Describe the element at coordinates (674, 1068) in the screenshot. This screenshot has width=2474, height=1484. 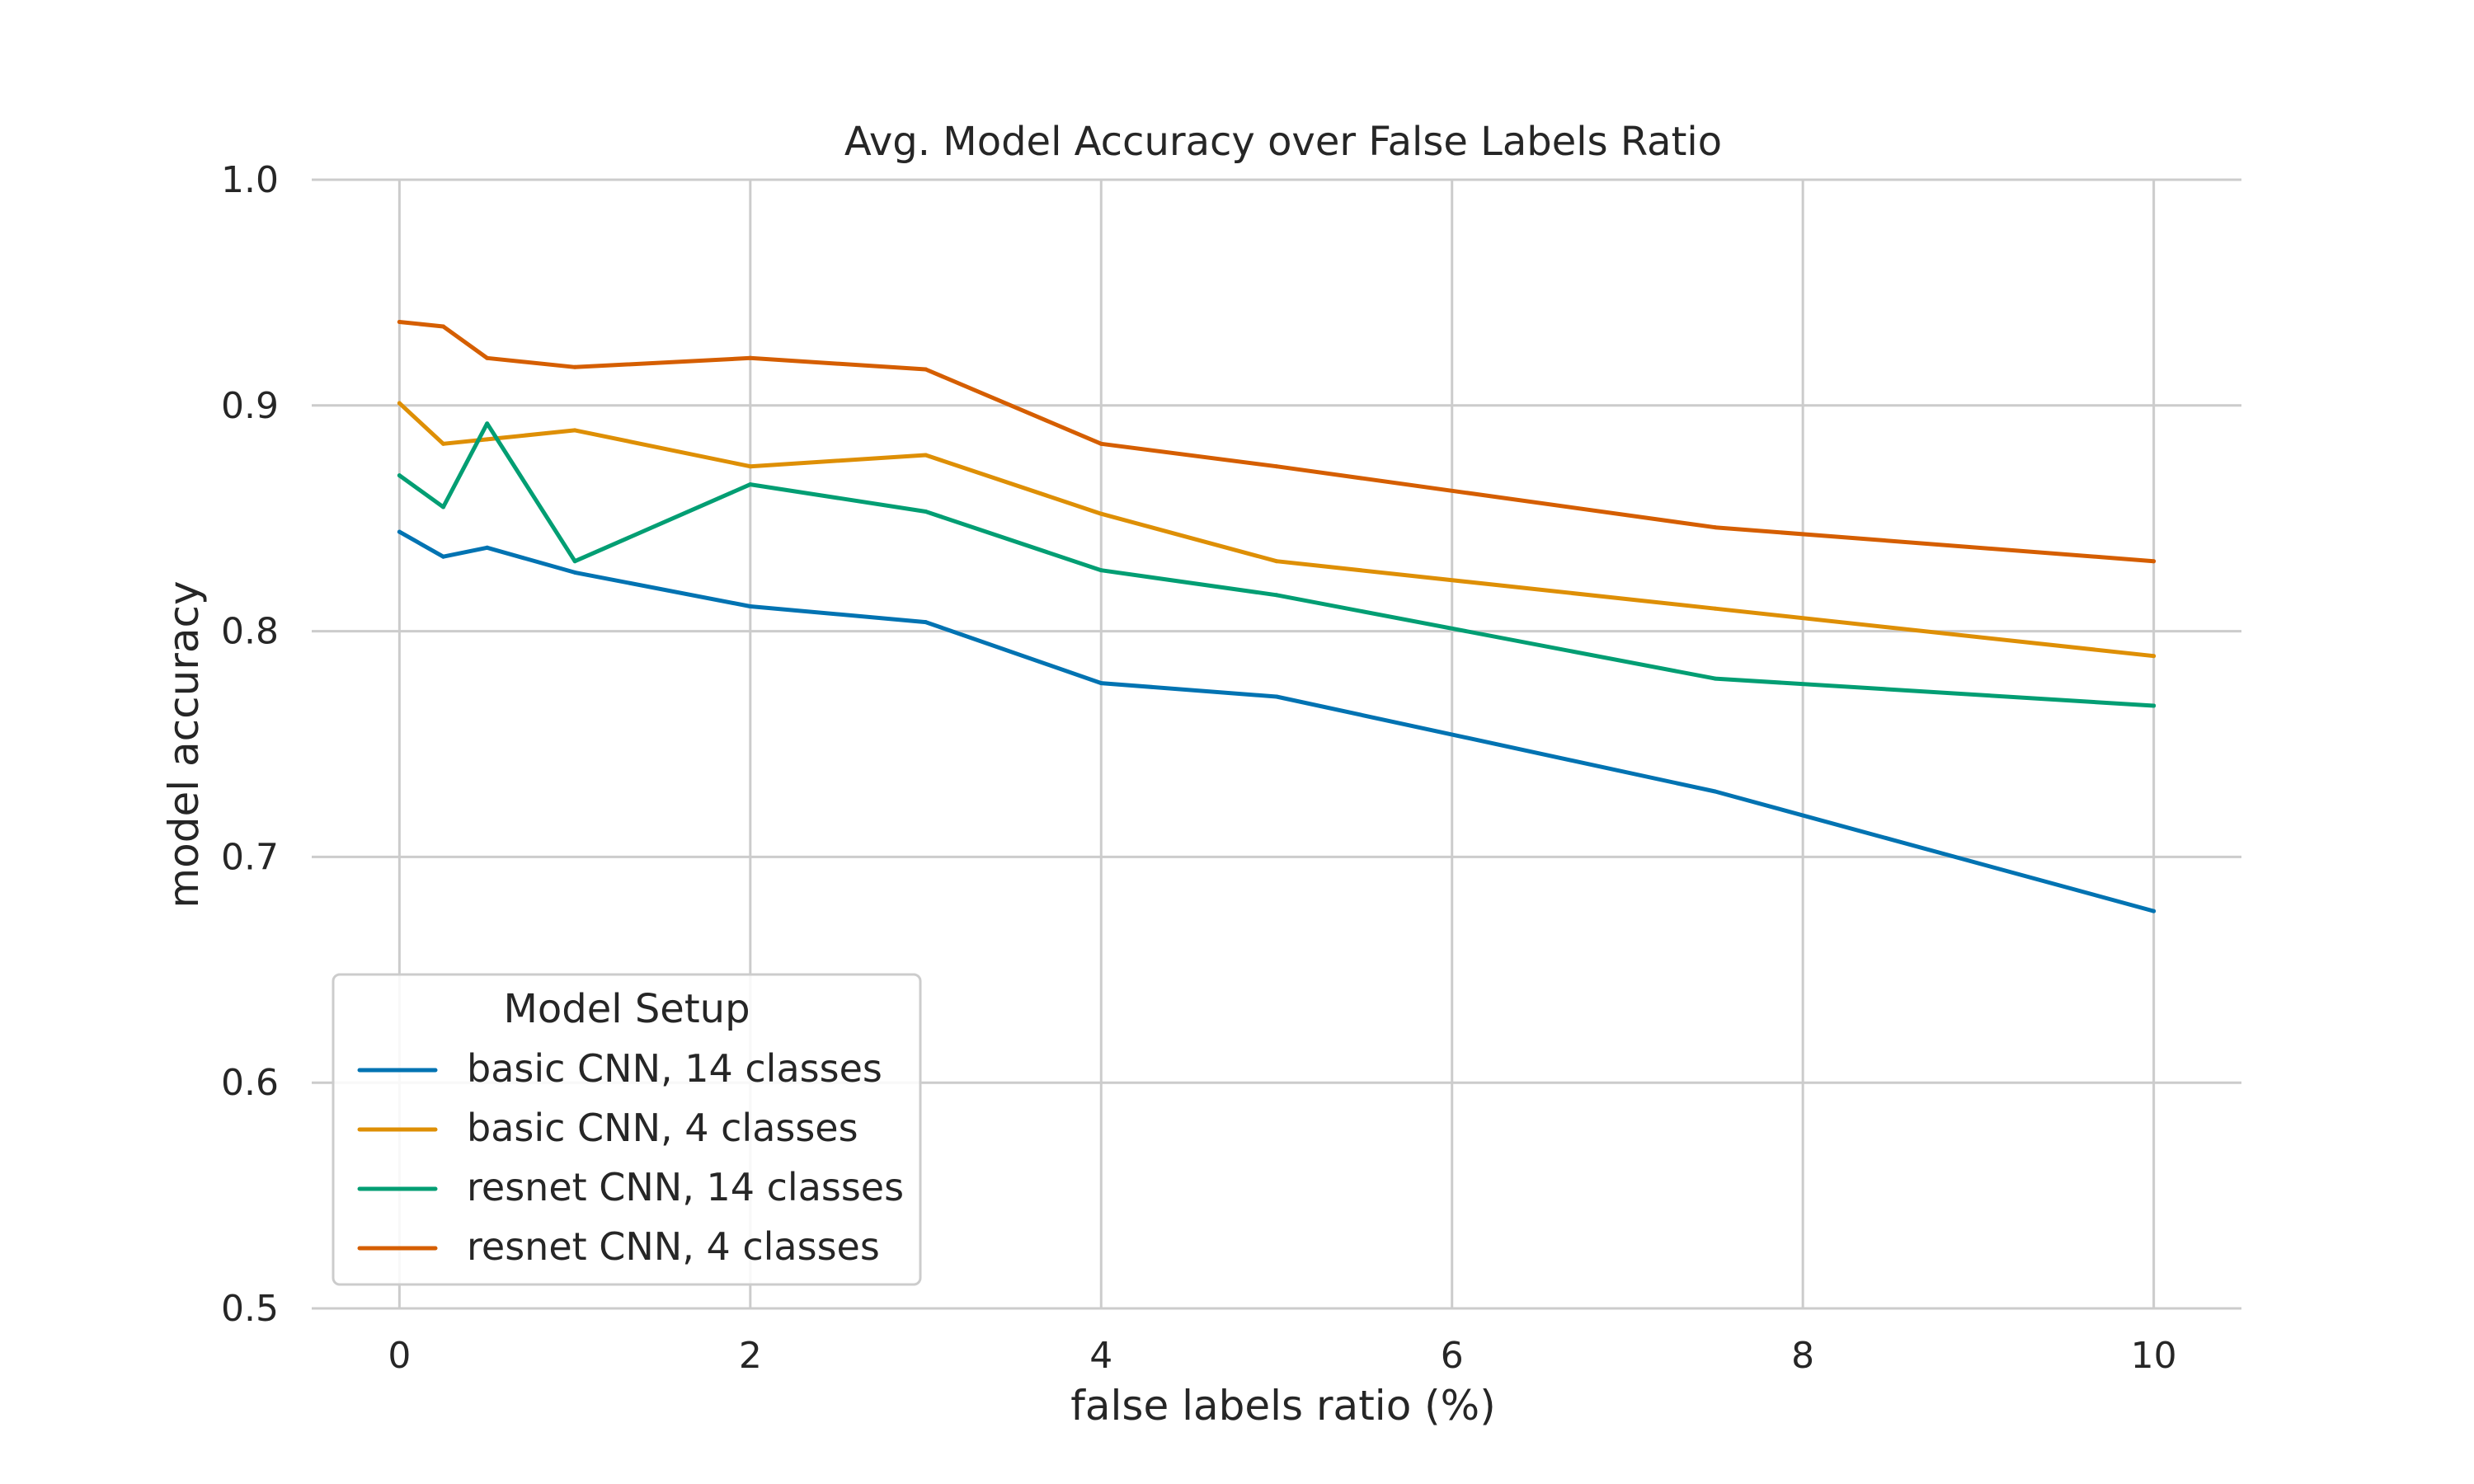
I see `legend-label: basic CNN, 14 classes` at that location.